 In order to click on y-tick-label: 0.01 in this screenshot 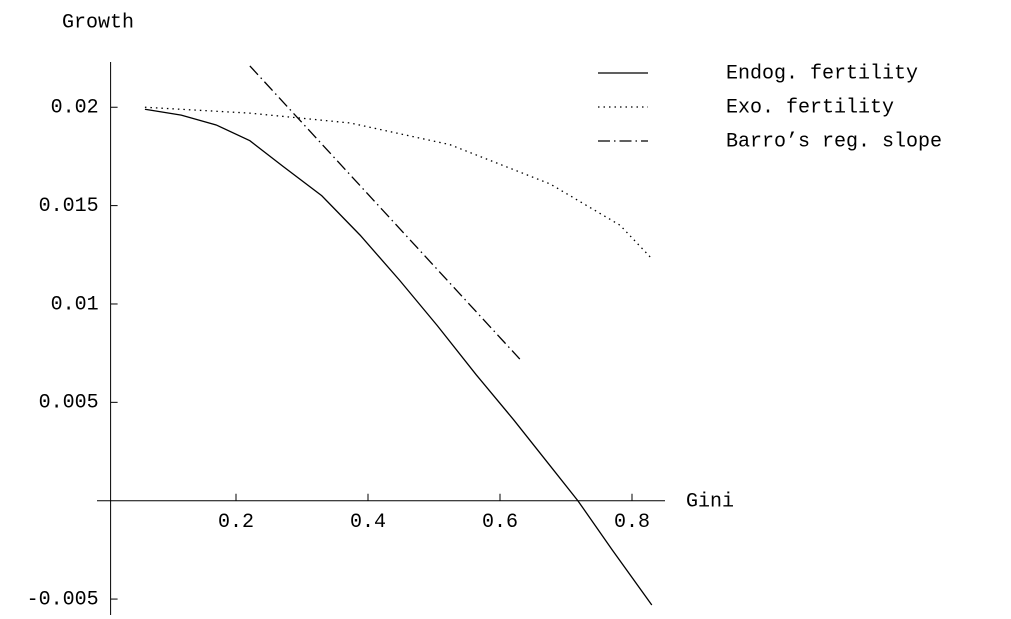, I will do `click(75, 304)`.